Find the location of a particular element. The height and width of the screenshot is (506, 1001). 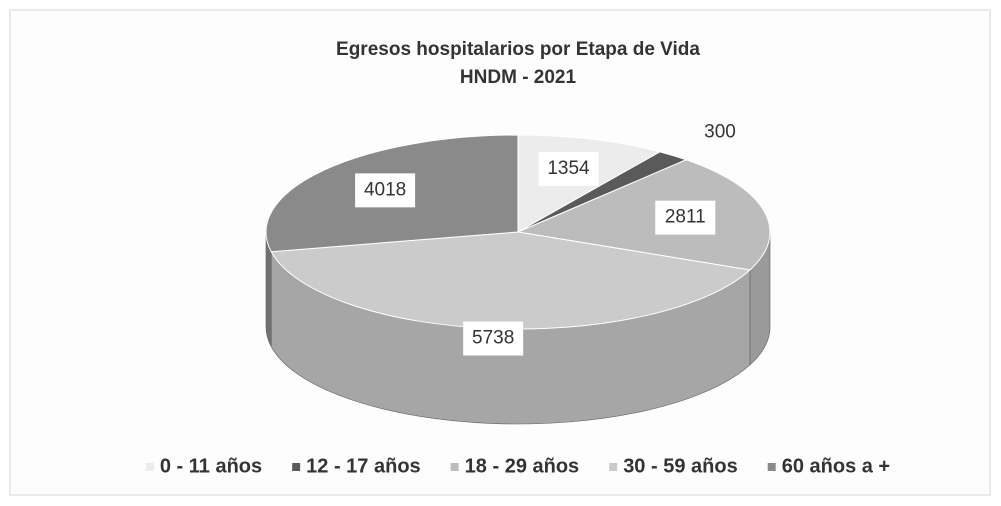

chart-subtitle: HNDM - 2021 is located at coordinates (518, 77).